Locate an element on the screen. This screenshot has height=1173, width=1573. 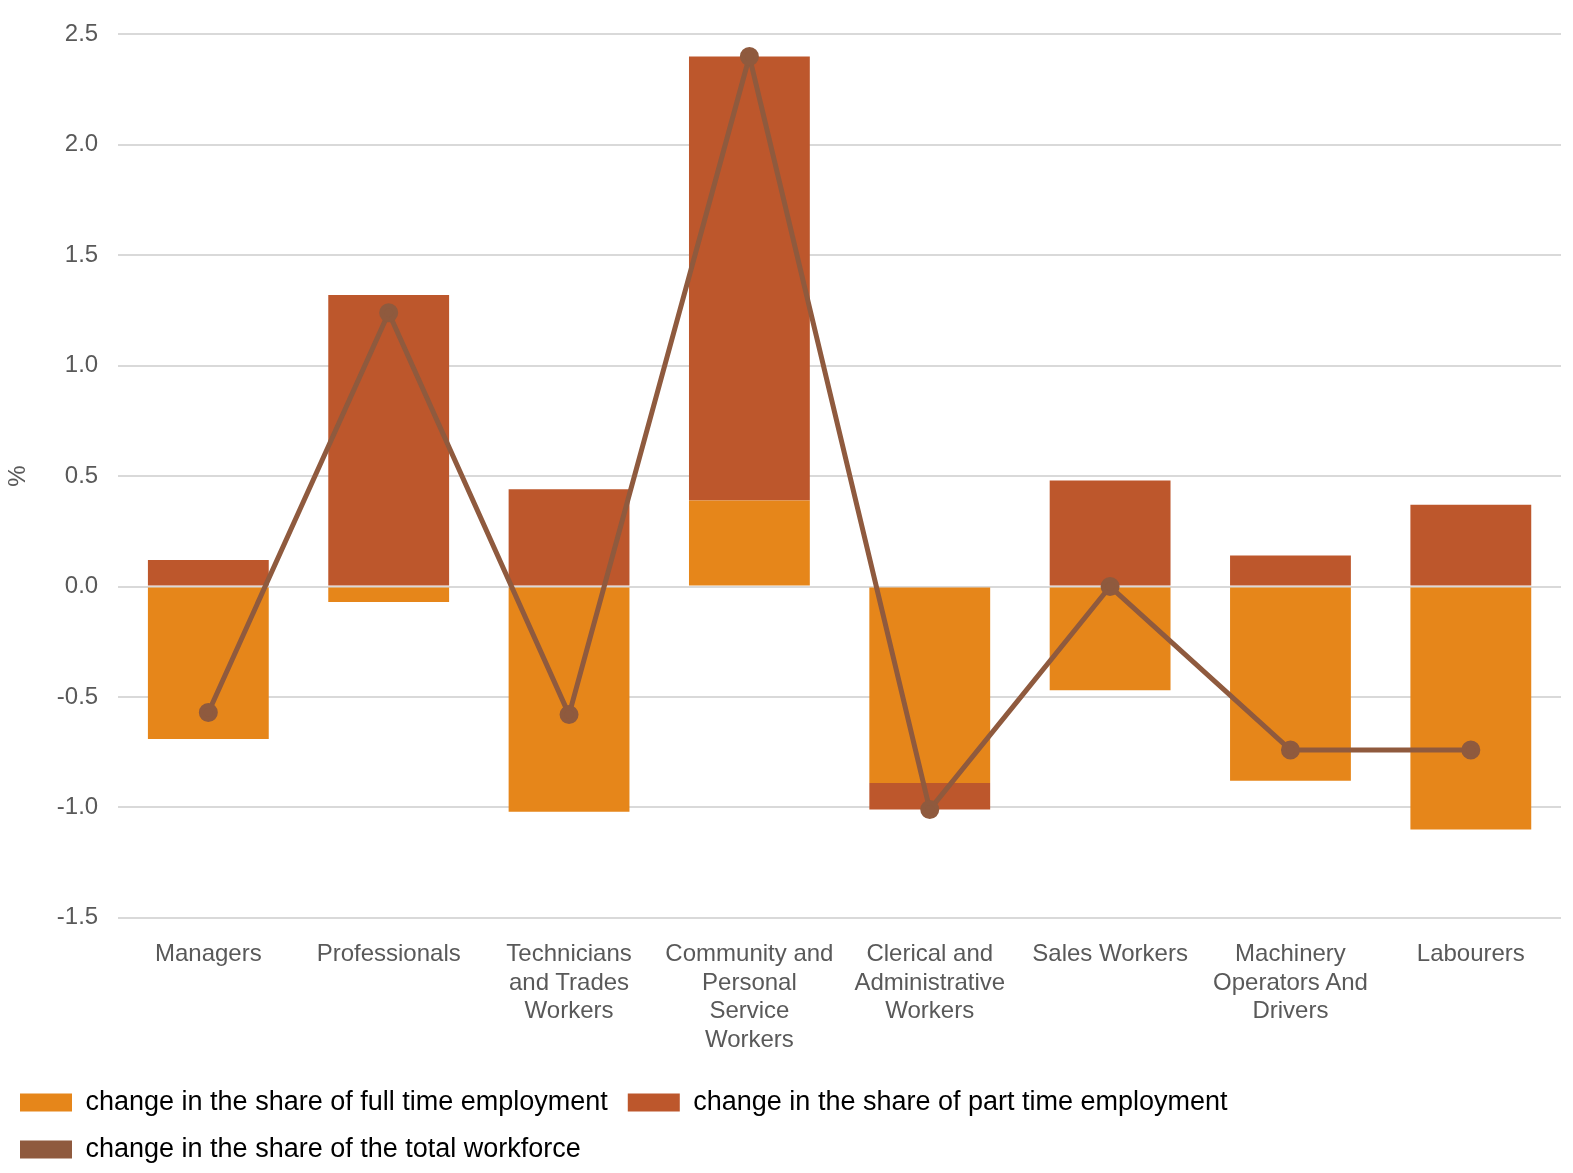
x-tick-label: Professionals is located at coordinates (388, 952).